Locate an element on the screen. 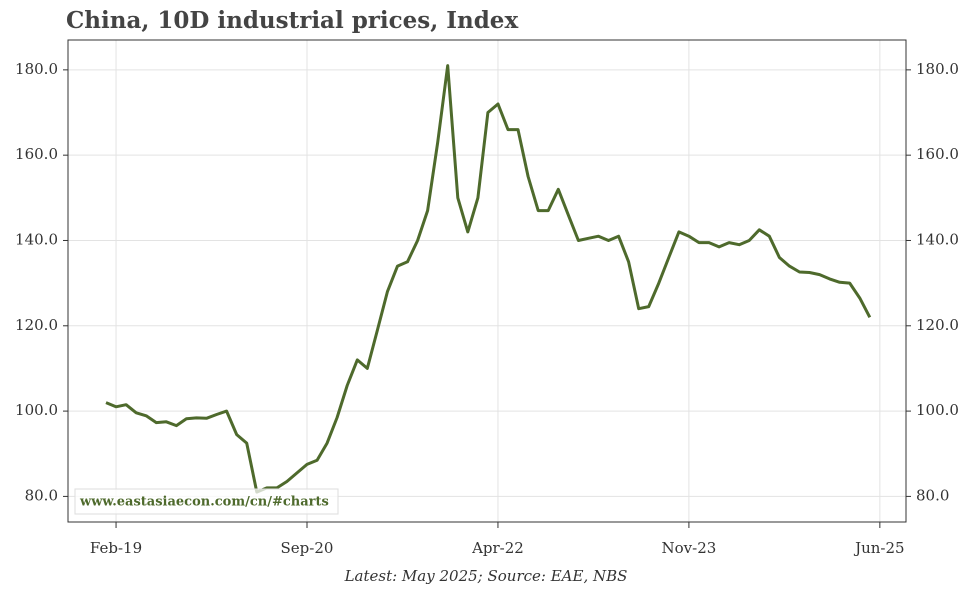  y-tick-label: 100.0 is located at coordinates (36, 410).